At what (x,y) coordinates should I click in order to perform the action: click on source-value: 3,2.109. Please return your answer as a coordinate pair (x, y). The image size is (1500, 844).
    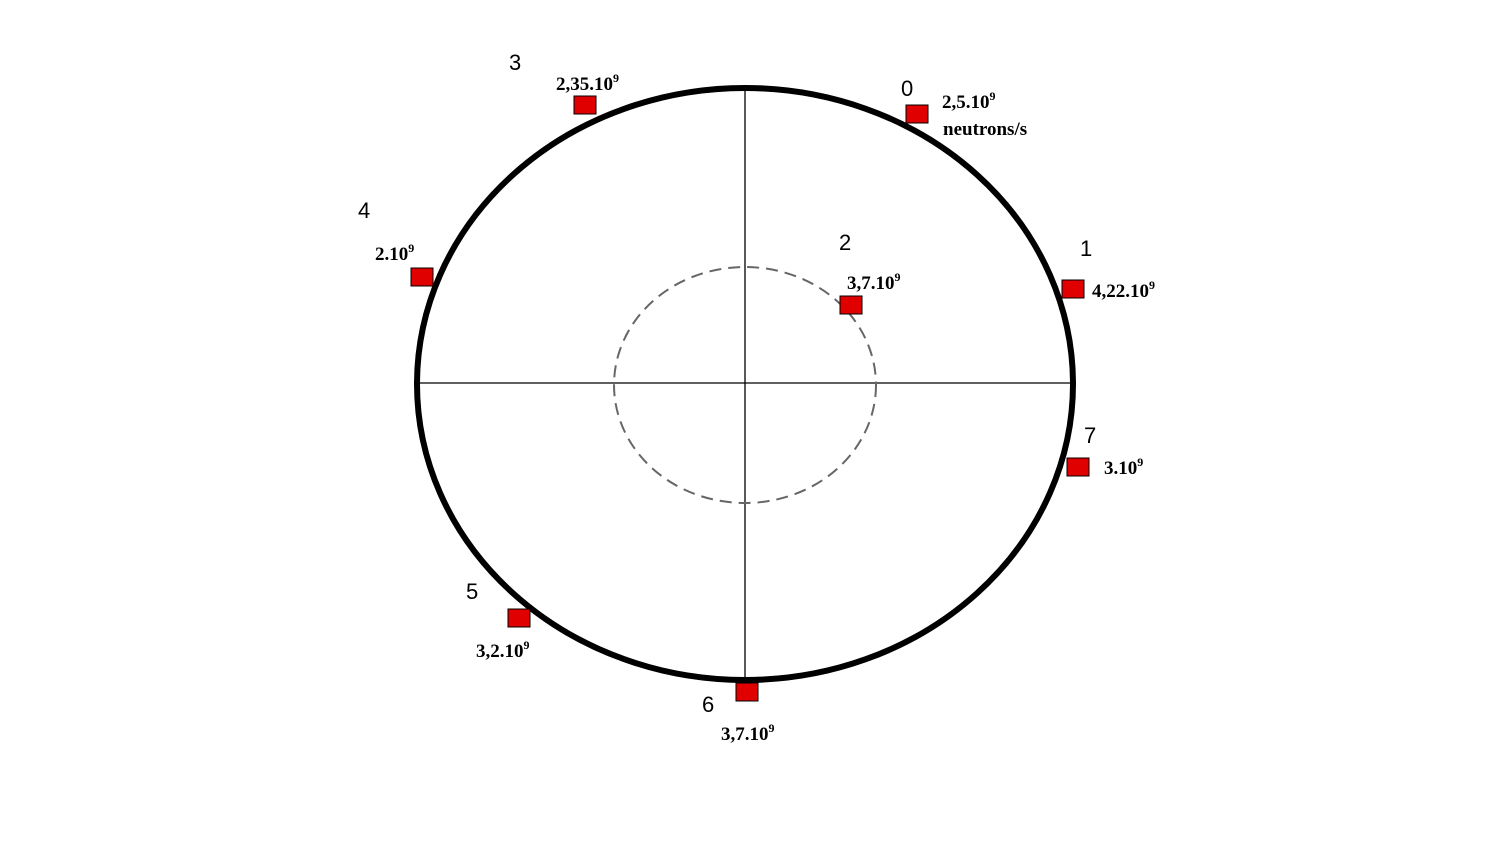
    Looking at the image, I should click on (503, 650).